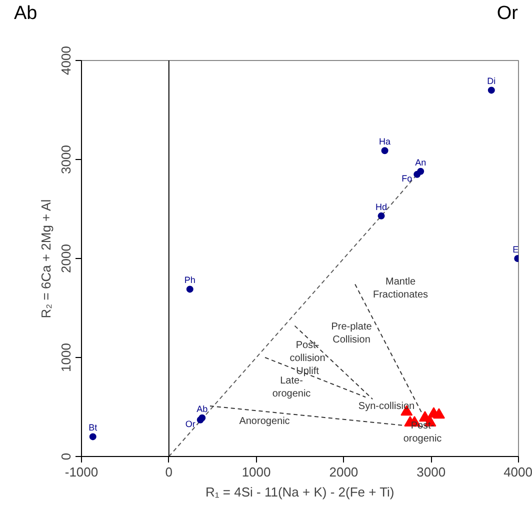  What do you see at coordinates (66, 357) in the screenshot?
I see `y-tick-label: 1000` at bounding box center [66, 357].